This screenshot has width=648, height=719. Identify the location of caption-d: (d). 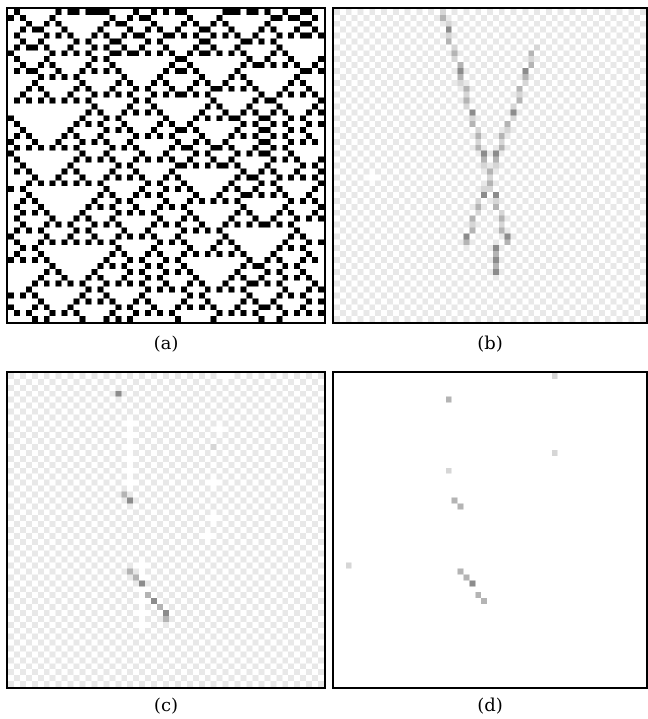
(490, 705).